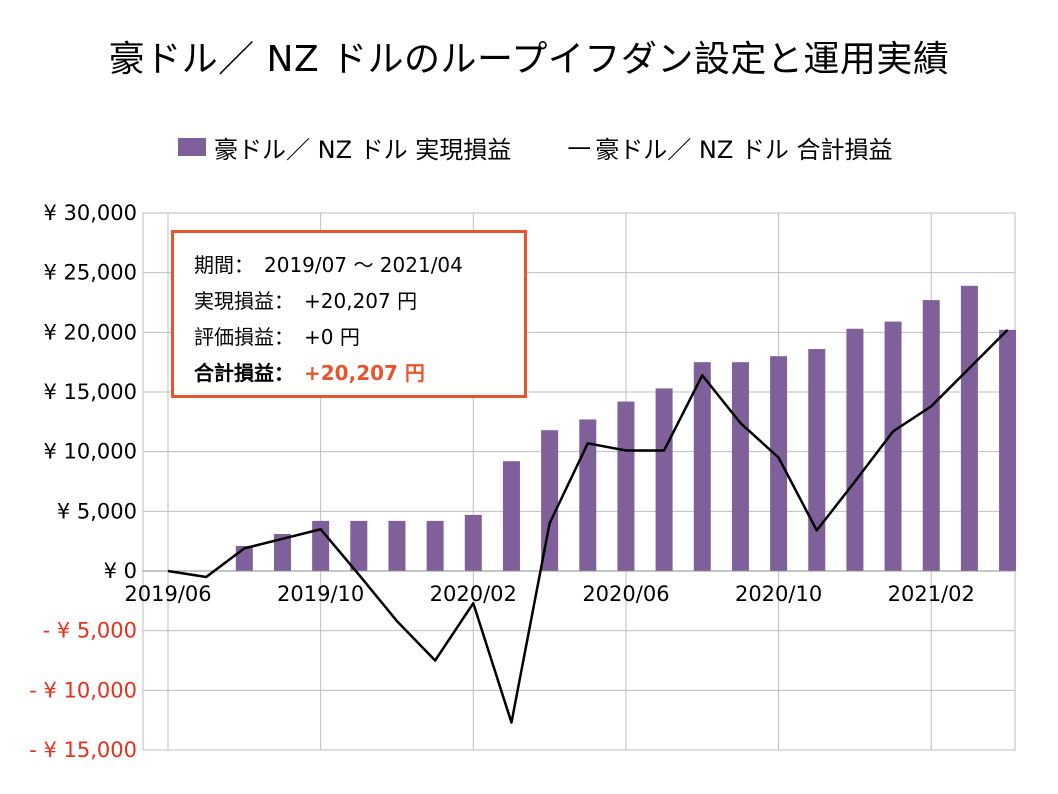 The height and width of the screenshot is (794, 1058). What do you see at coordinates (90, 631) in the screenshot?
I see `y-tick-label: - ¥ 5,000` at bounding box center [90, 631].